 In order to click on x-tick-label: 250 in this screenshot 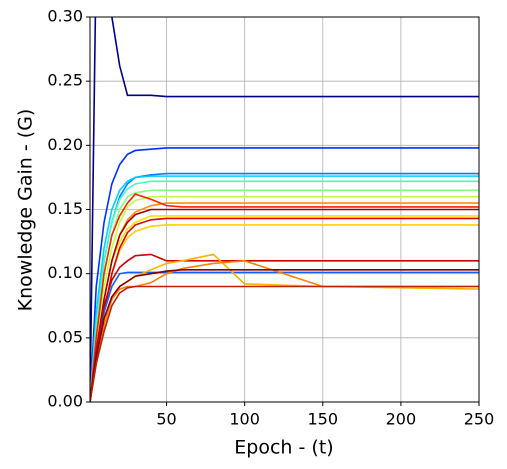, I will do `click(479, 419)`.